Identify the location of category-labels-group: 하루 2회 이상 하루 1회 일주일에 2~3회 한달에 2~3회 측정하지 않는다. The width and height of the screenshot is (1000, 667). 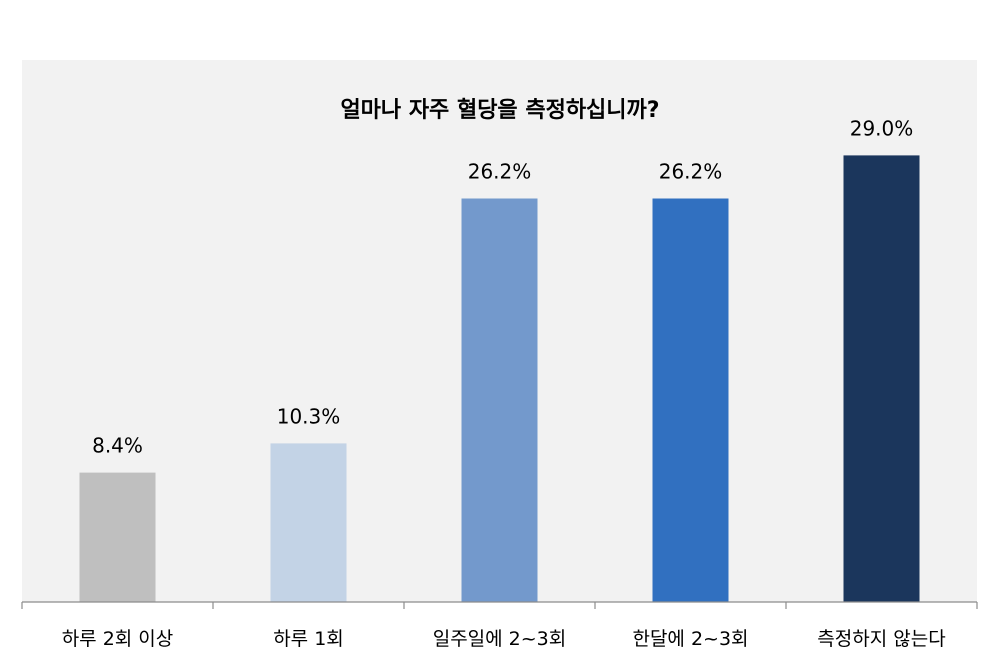
(504, 639).